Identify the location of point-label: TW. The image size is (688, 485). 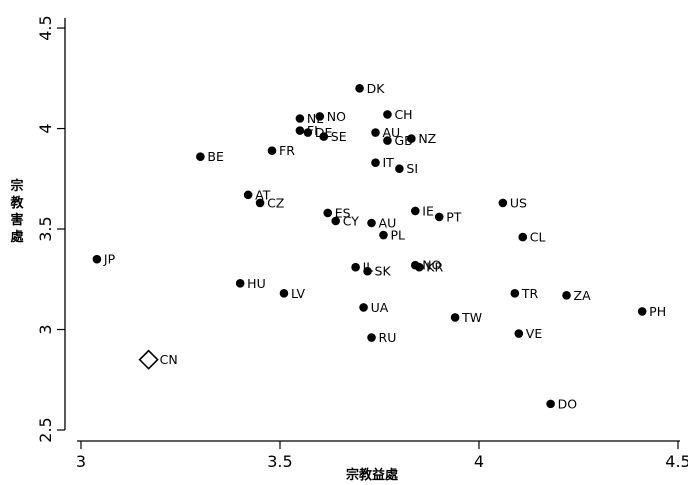
(471, 317).